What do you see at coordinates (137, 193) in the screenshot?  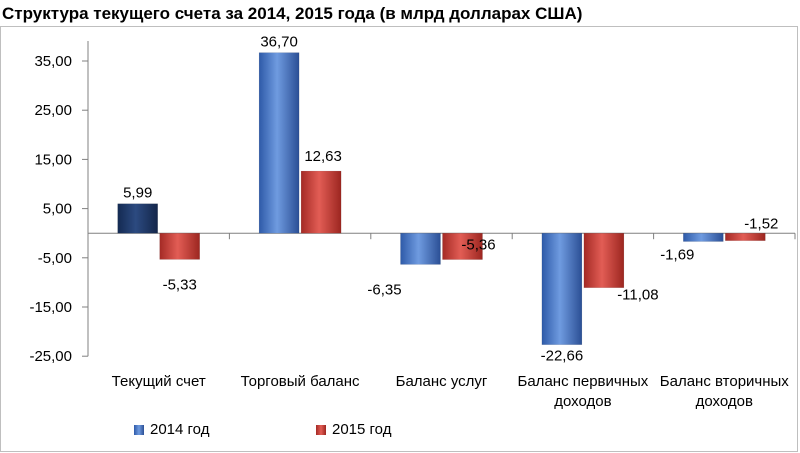 I see `data-label-2014-0: 5,99` at bounding box center [137, 193].